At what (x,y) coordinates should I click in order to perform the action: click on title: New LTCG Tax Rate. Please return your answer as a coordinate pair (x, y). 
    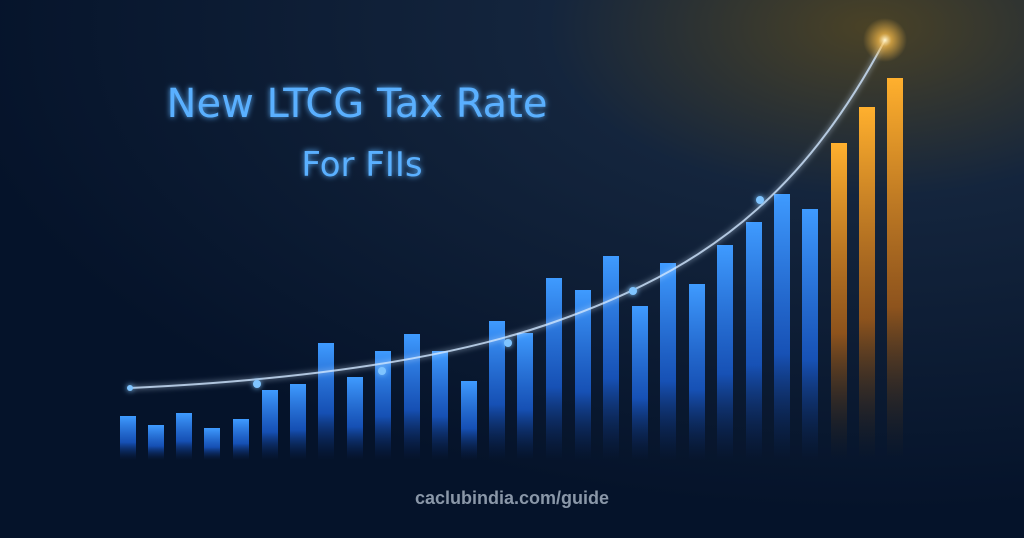
    Looking at the image, I should click on (357, 104).